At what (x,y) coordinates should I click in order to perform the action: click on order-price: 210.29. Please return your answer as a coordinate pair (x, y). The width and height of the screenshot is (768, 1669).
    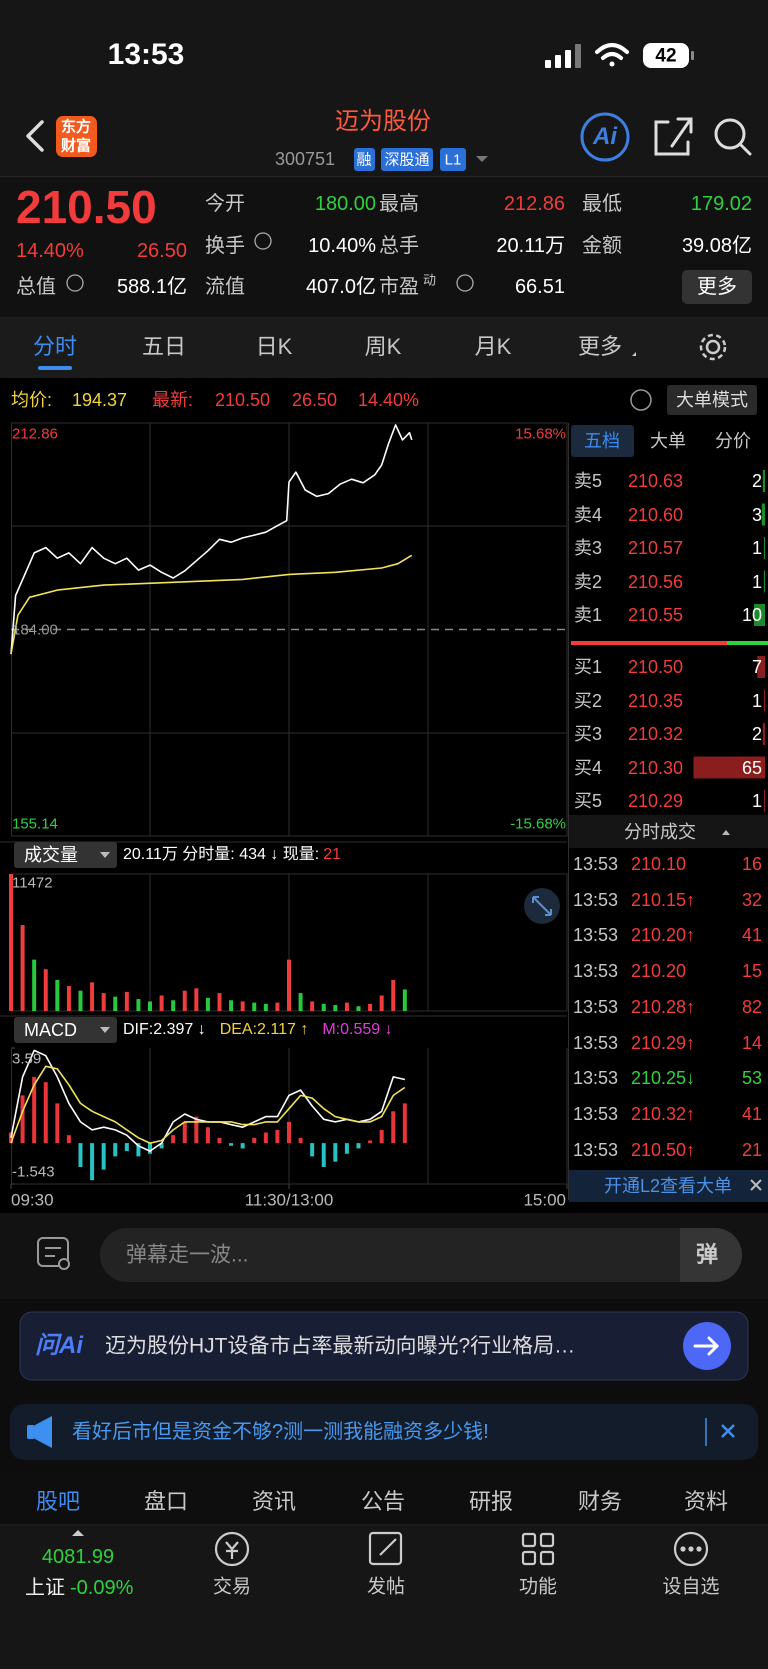
    Looking at the image, I should click on (656, 801).